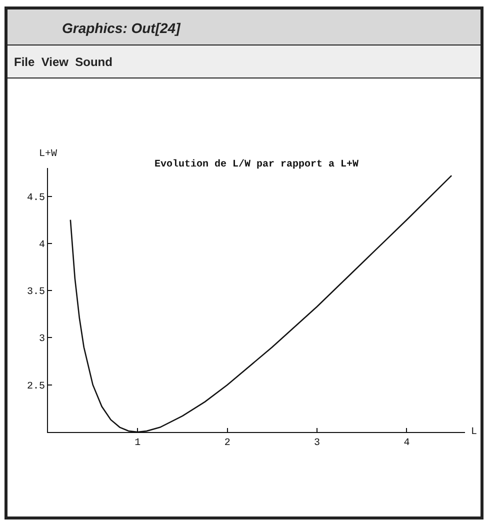  Describe the element at coordinates (474, 432) in the screenshot. I see `x-axis-title: L` at that location.